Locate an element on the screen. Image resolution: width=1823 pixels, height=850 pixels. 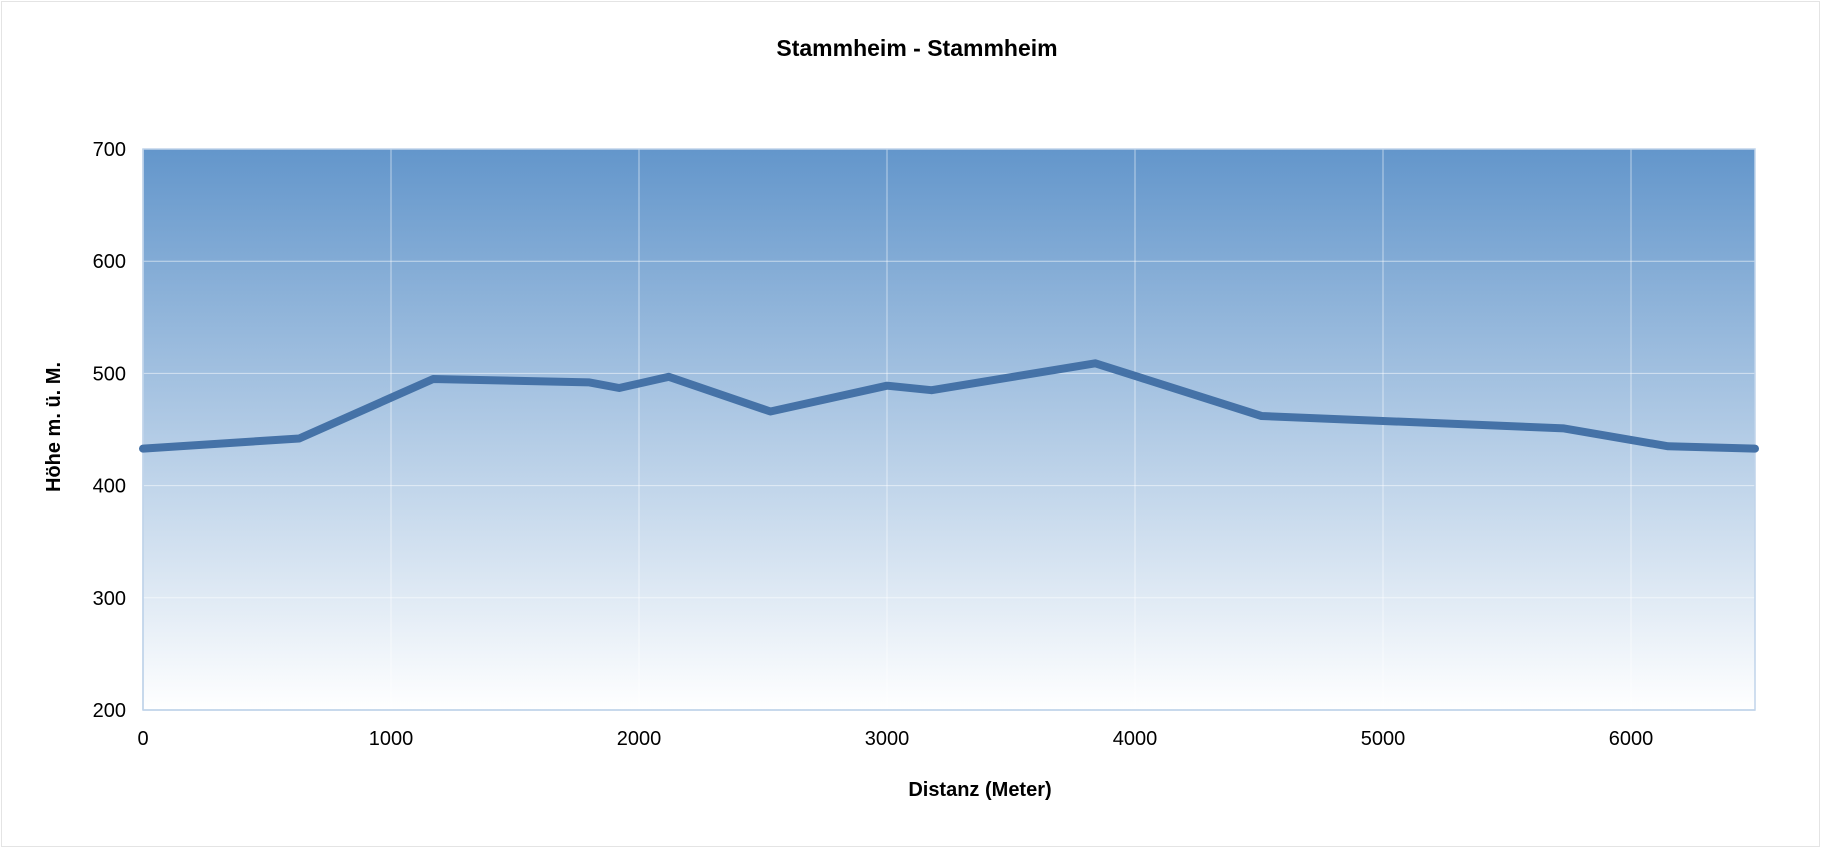
x-tick-label: 5000 is located at coordinates (1383, 739).